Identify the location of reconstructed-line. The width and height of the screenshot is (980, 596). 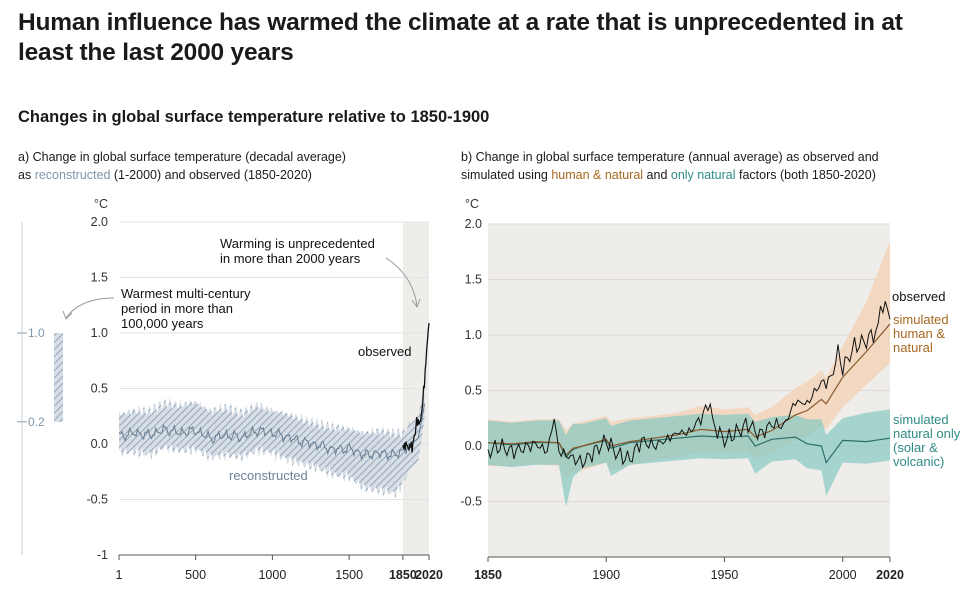
(272, 432).